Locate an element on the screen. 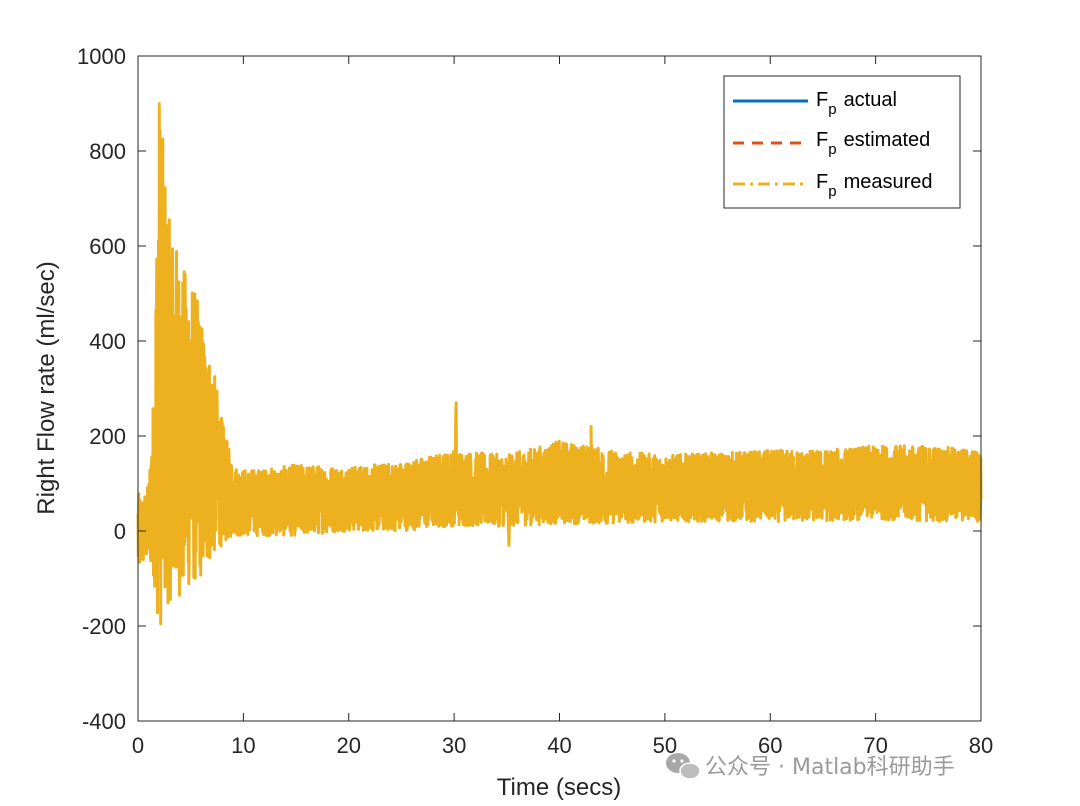 The height and width of the screenshot is (806, 1080). legend-entry-actual: Fp actual is located at coordinates (856, 103).